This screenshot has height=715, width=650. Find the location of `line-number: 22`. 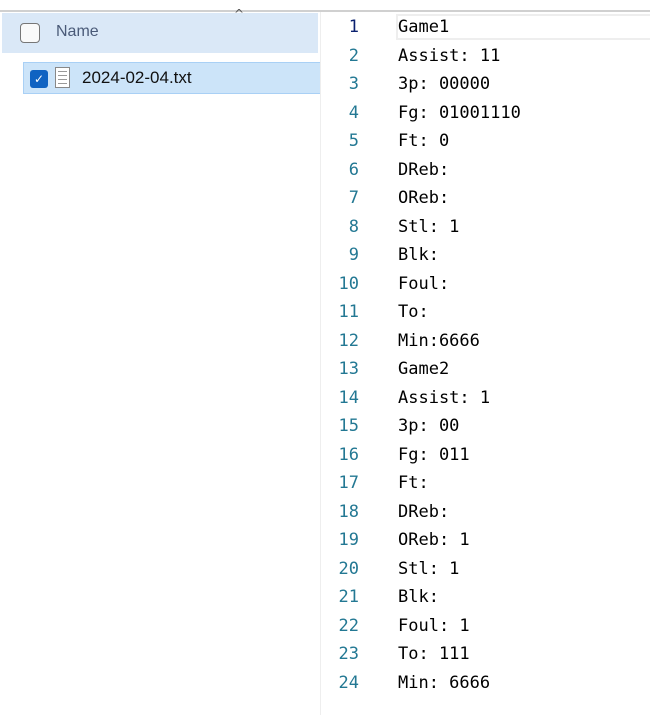

line-number: 22 is located at coordinates (348, 625).